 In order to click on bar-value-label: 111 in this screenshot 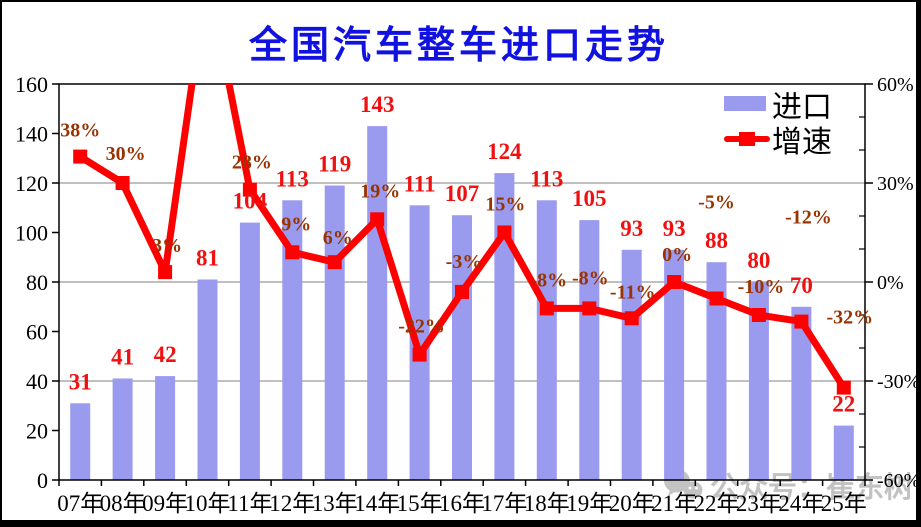, I will do `click(420, 183)`.